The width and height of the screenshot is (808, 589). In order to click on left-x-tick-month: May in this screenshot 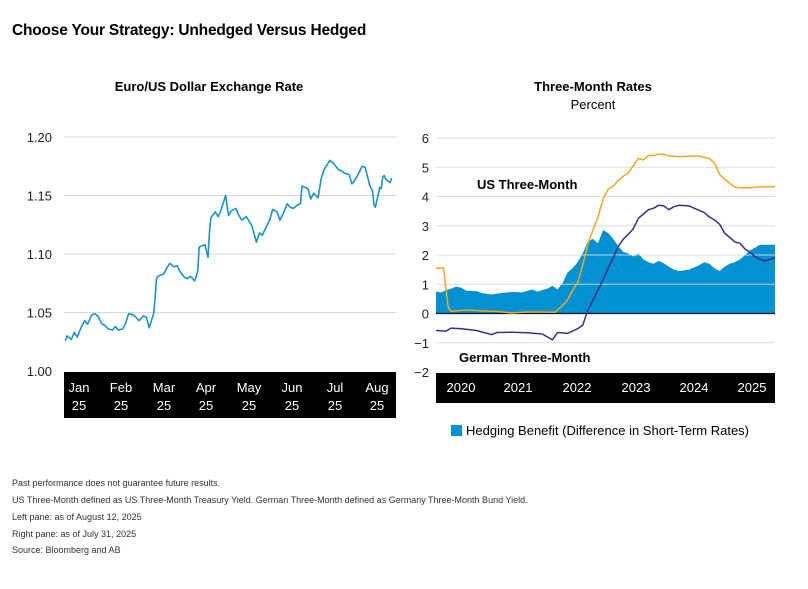, I will do `click(249, 387)`.